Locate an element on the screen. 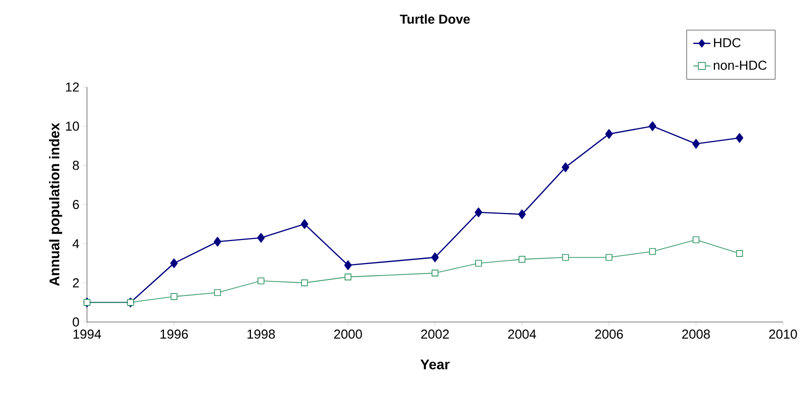 This screenshot has width=810, height=407. y-tick-label: 12 is located at coordinates (72, 87).